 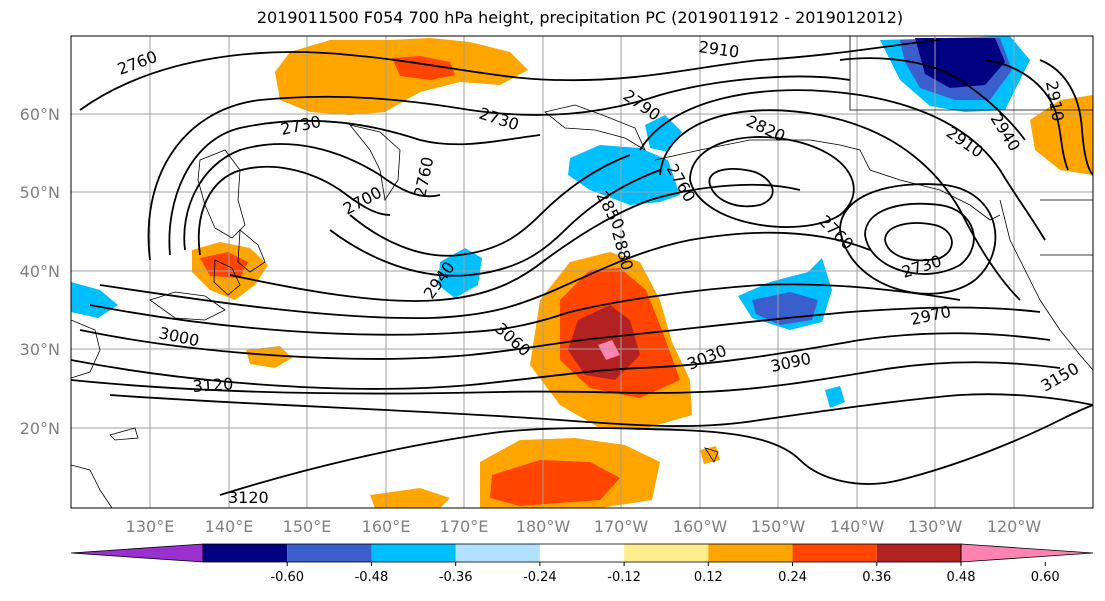 I want to click on lon-label: 180°W, so click(x=543, y=526).